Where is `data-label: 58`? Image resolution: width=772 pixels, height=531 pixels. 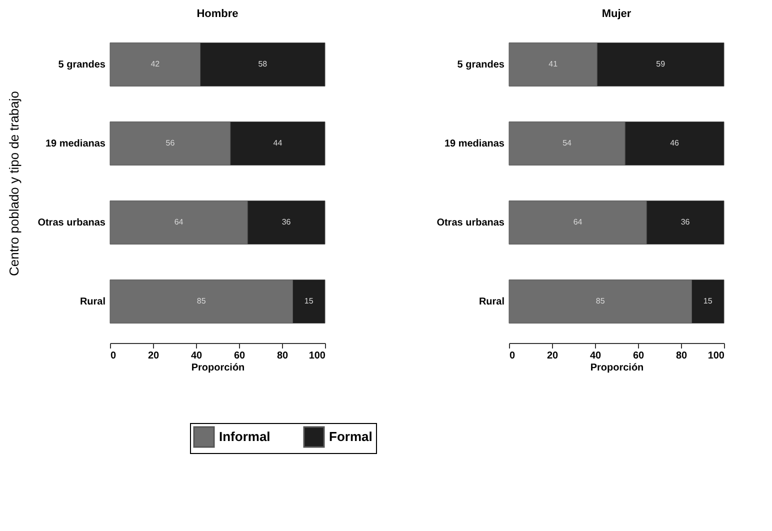 data-label: 58 is located at coordinates (263, 63).